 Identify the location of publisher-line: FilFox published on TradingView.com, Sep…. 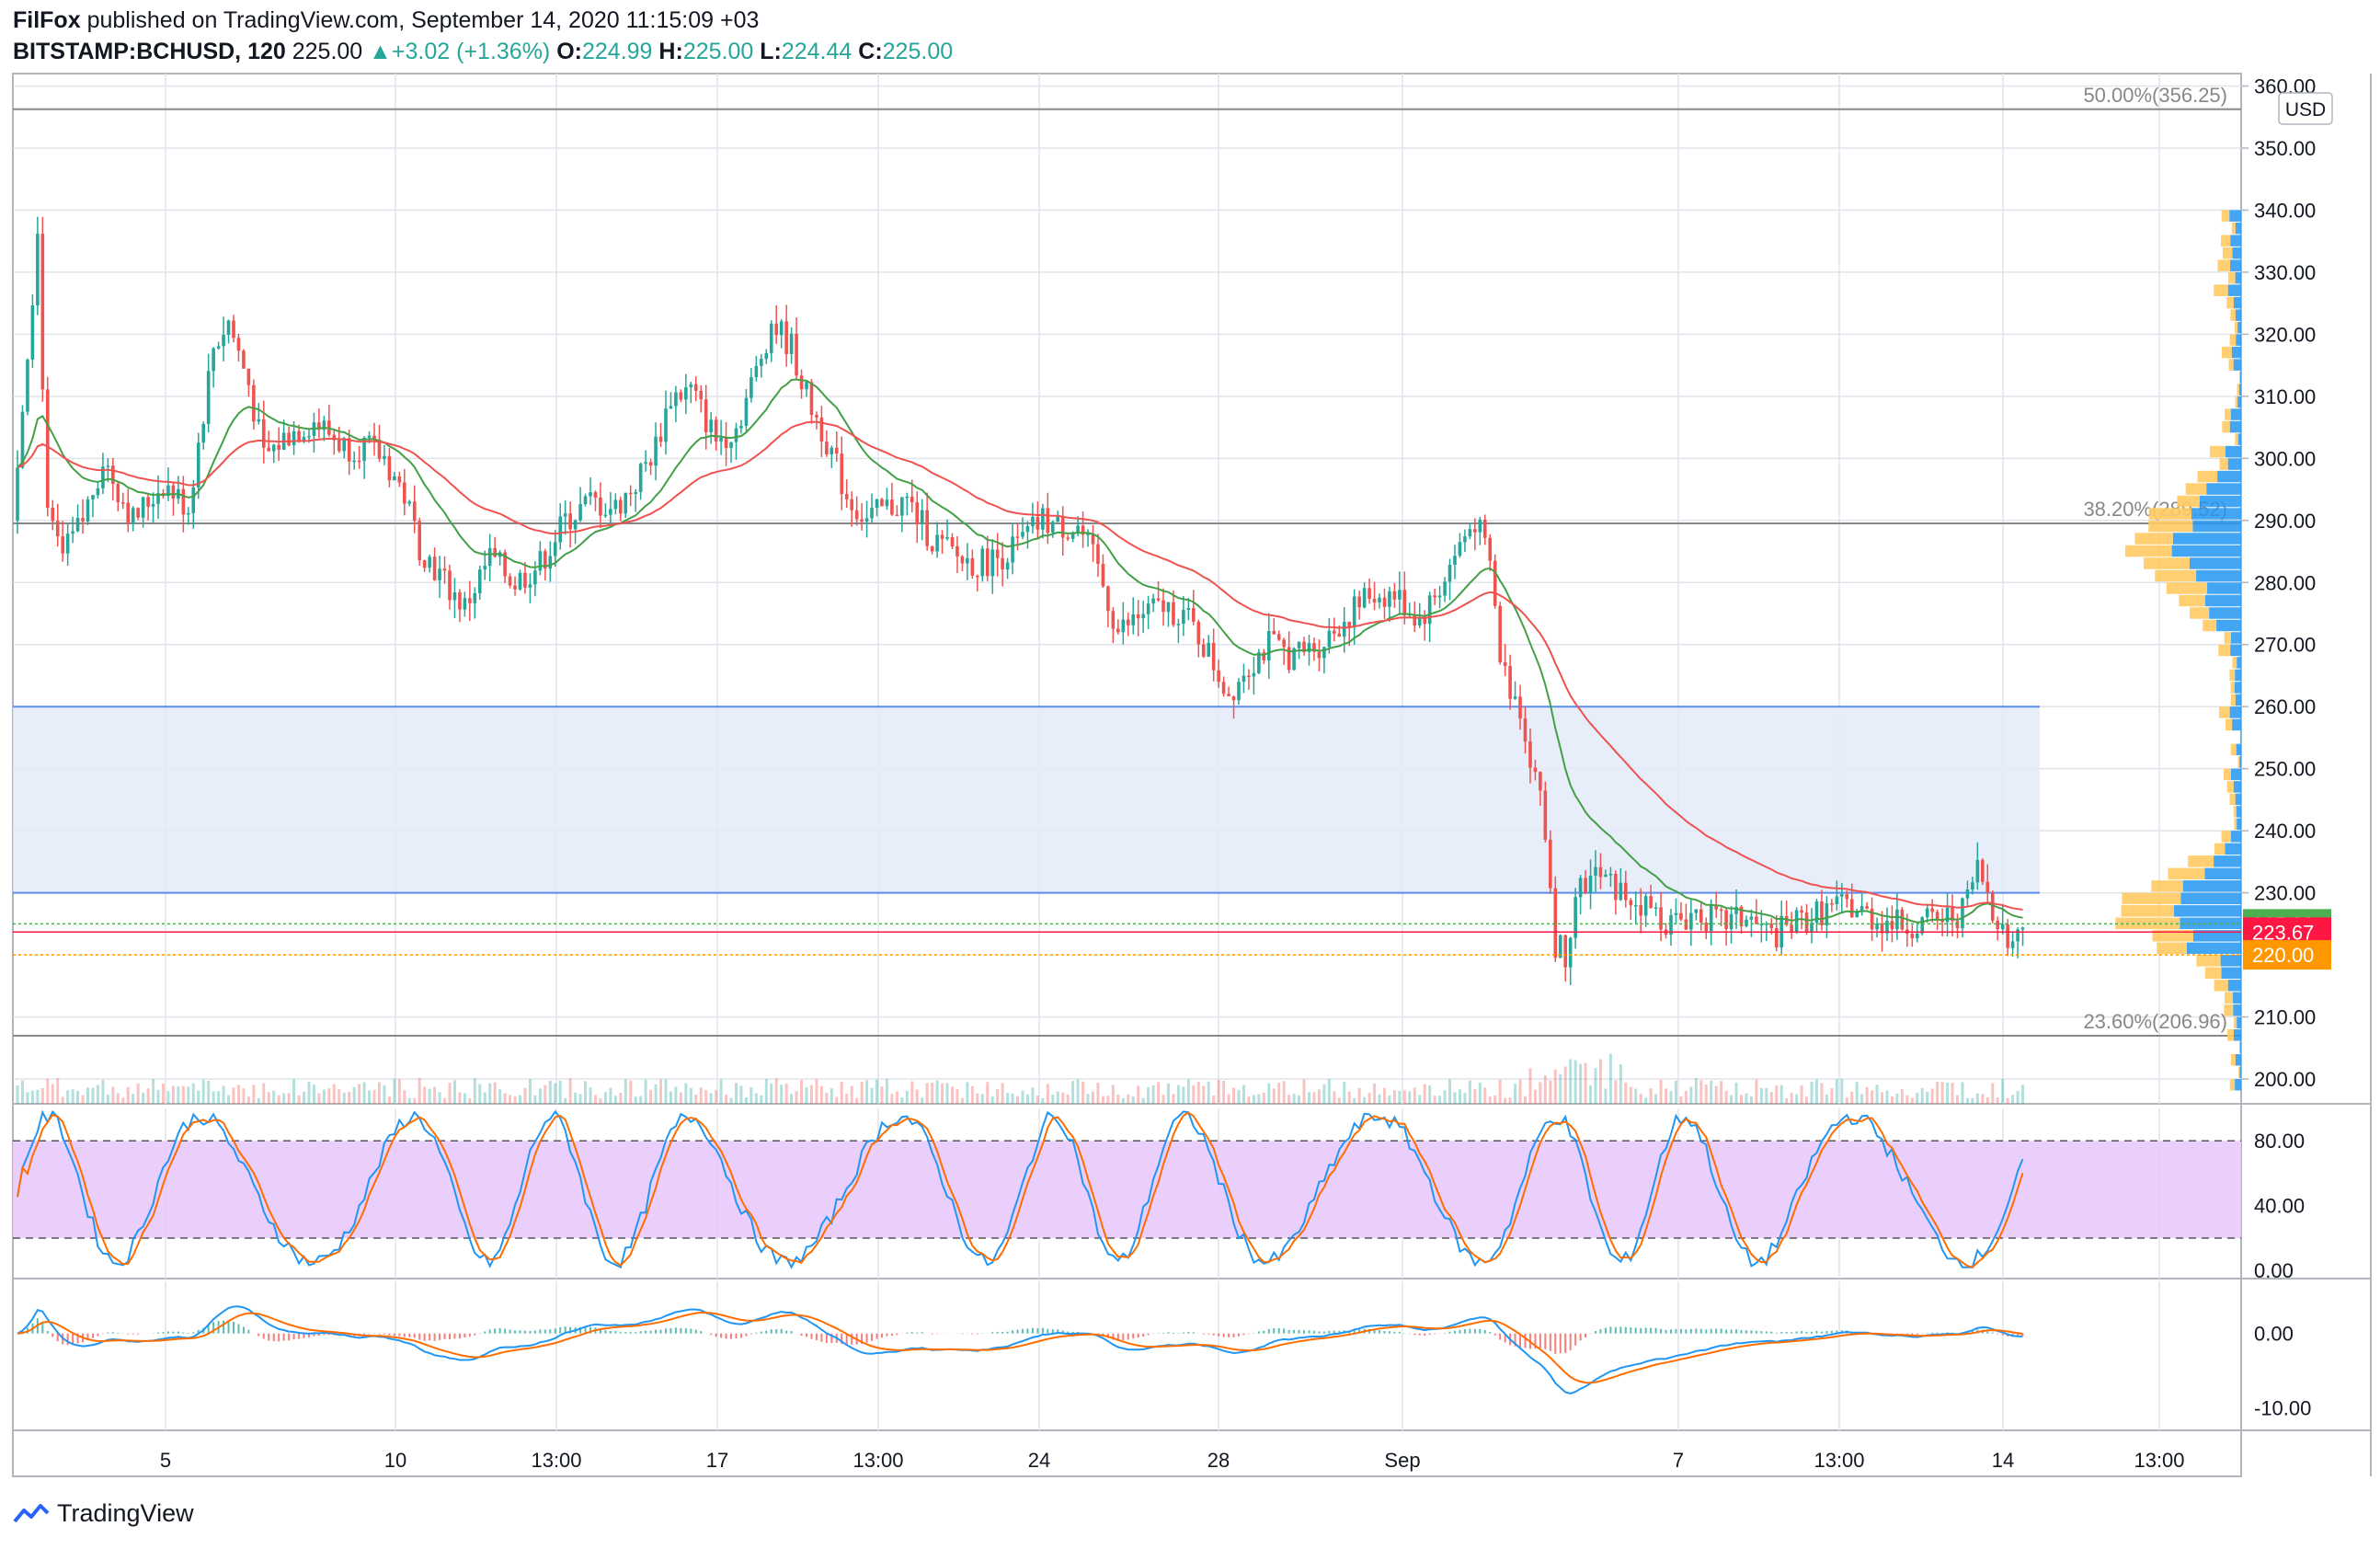
(386, 20).